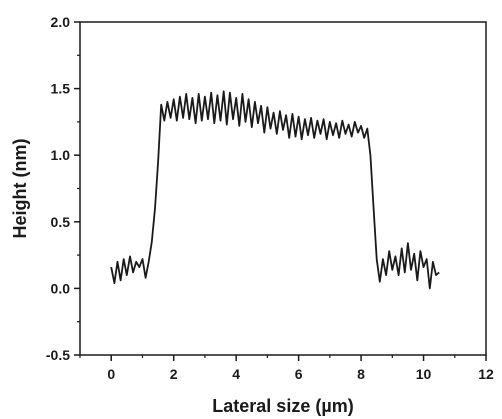 The height and width of the screenshot is (419, 502). Describe the element at coordinates (236, 374) in the screenshot. I see `x-tick-label: 4` at that location.